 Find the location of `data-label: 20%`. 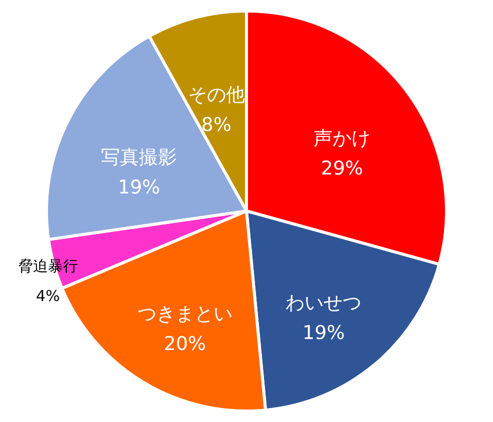

data-label: 20% is located at coordinates (185, 343).